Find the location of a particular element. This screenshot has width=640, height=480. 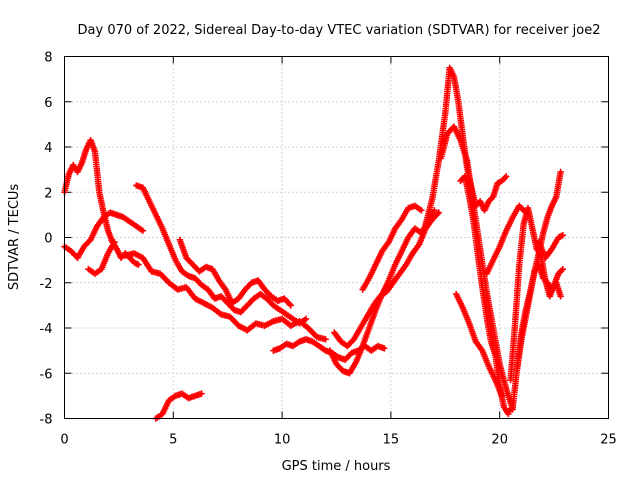

y-tick-label: 0 is located at coordinates (48, 239).